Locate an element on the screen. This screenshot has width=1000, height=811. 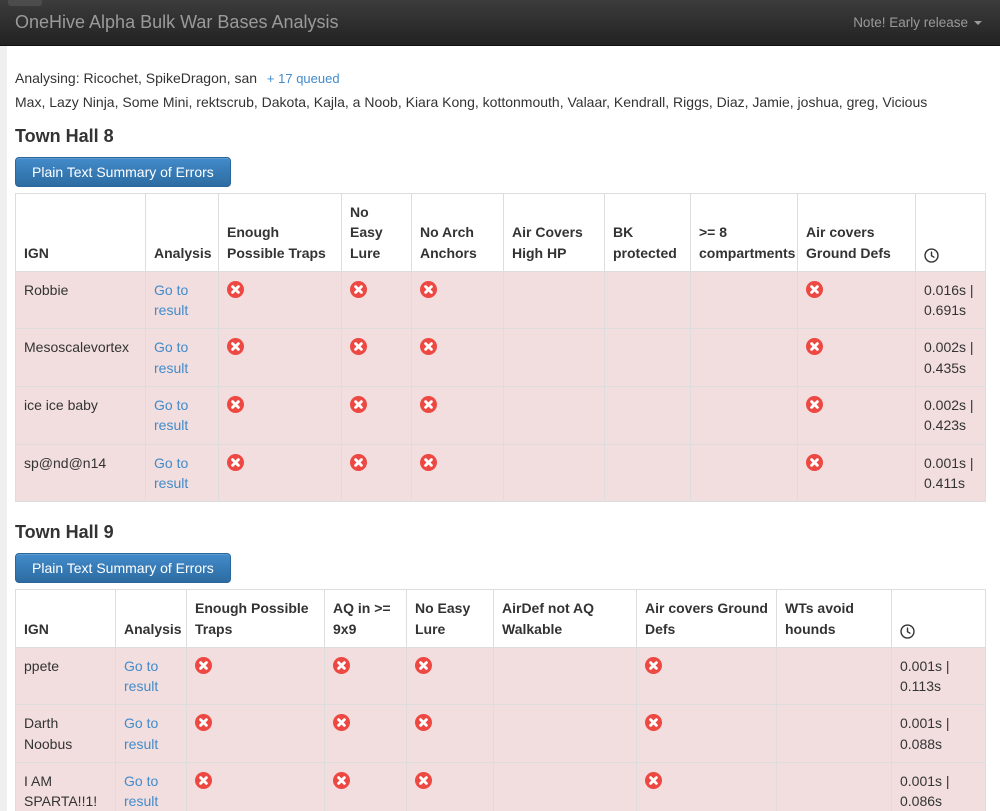
ign-cell: sp@nd@n14 is located at coordinates (80, 473).